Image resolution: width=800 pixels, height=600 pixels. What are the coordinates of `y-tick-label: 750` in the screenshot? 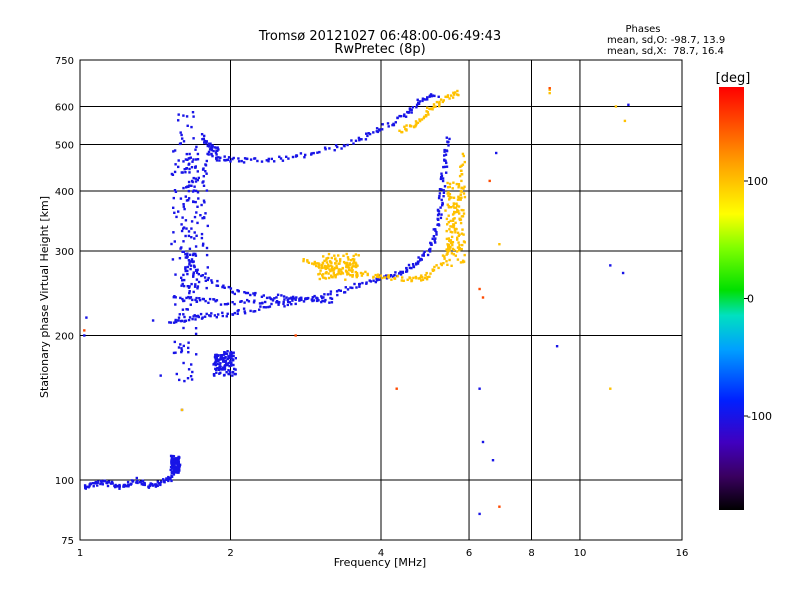 It's located at (64, 61).